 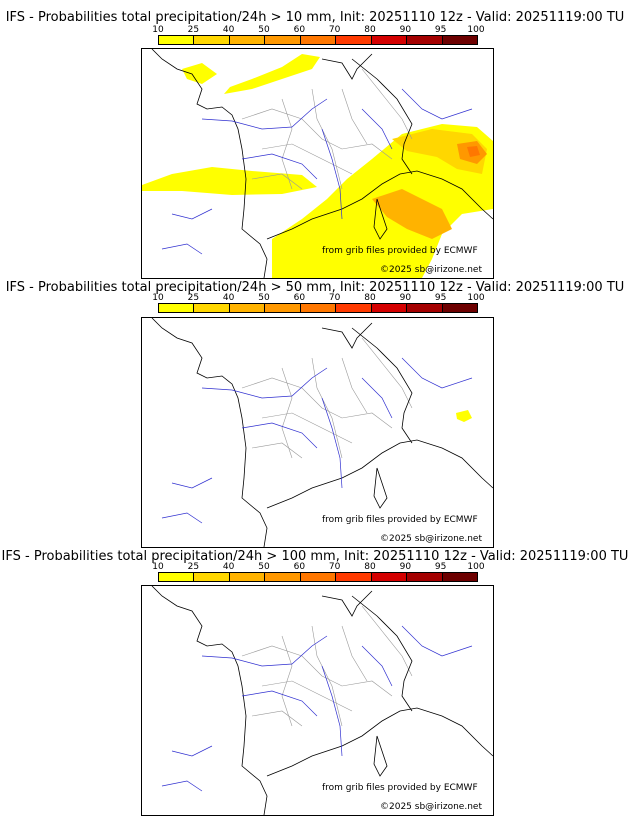 What do you see at coordinates (272, 74) in the screenshot?
I see `prob-area-channel` at bounding box center [272, 74].